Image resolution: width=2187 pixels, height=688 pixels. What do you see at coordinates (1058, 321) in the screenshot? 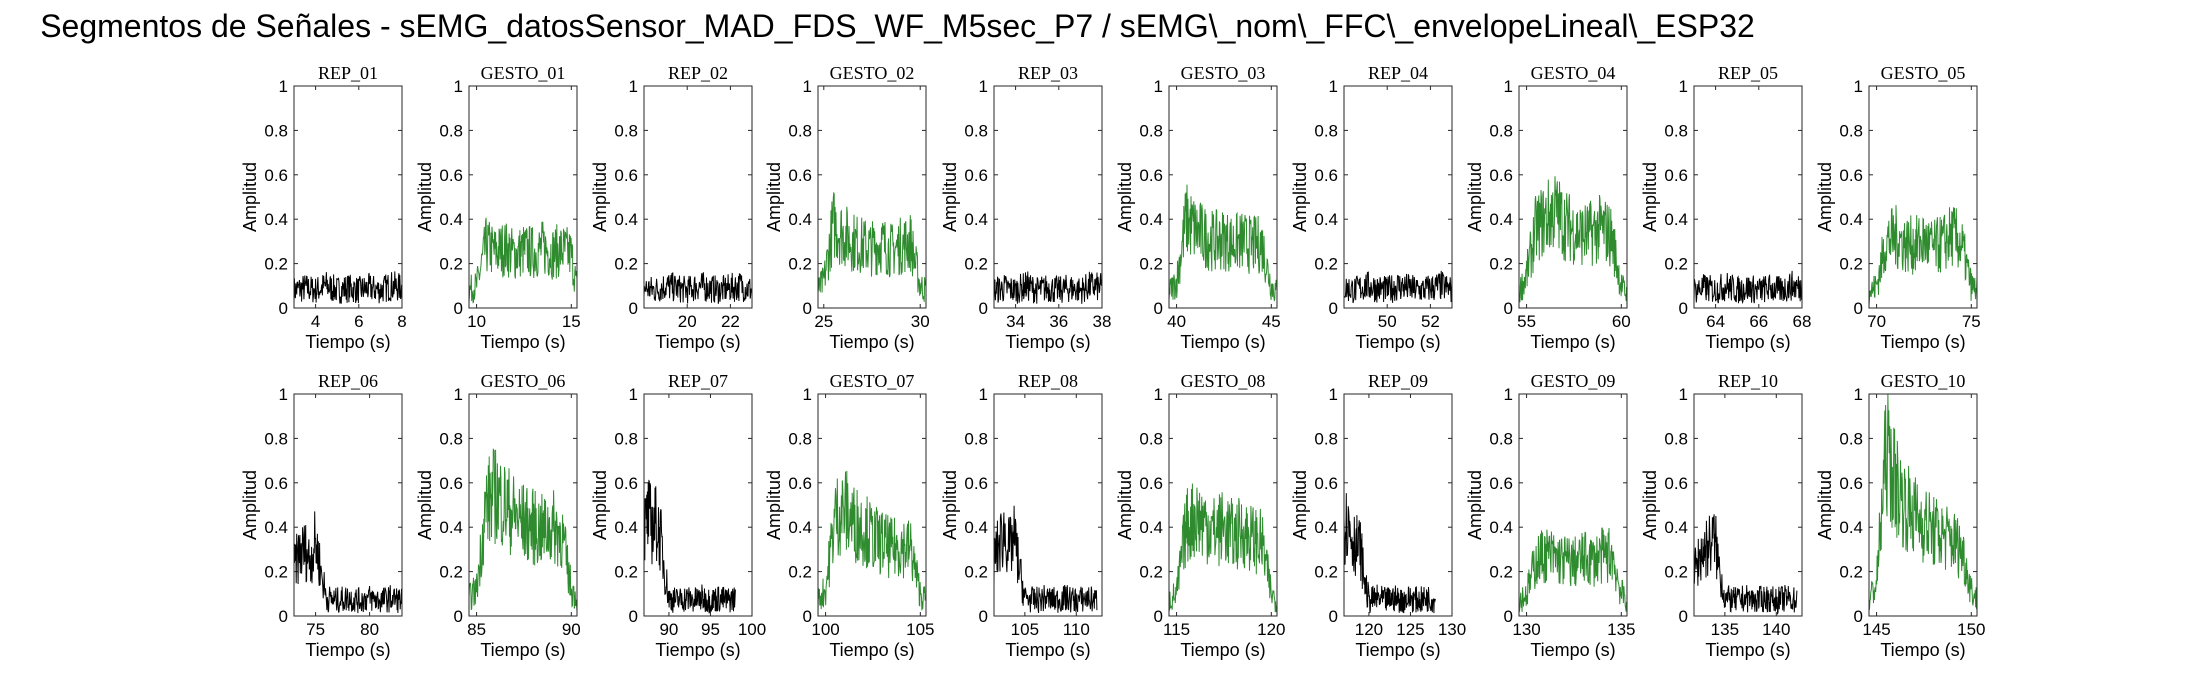
I see `x-tick-label: 36` at bounding box center [1058, 321].